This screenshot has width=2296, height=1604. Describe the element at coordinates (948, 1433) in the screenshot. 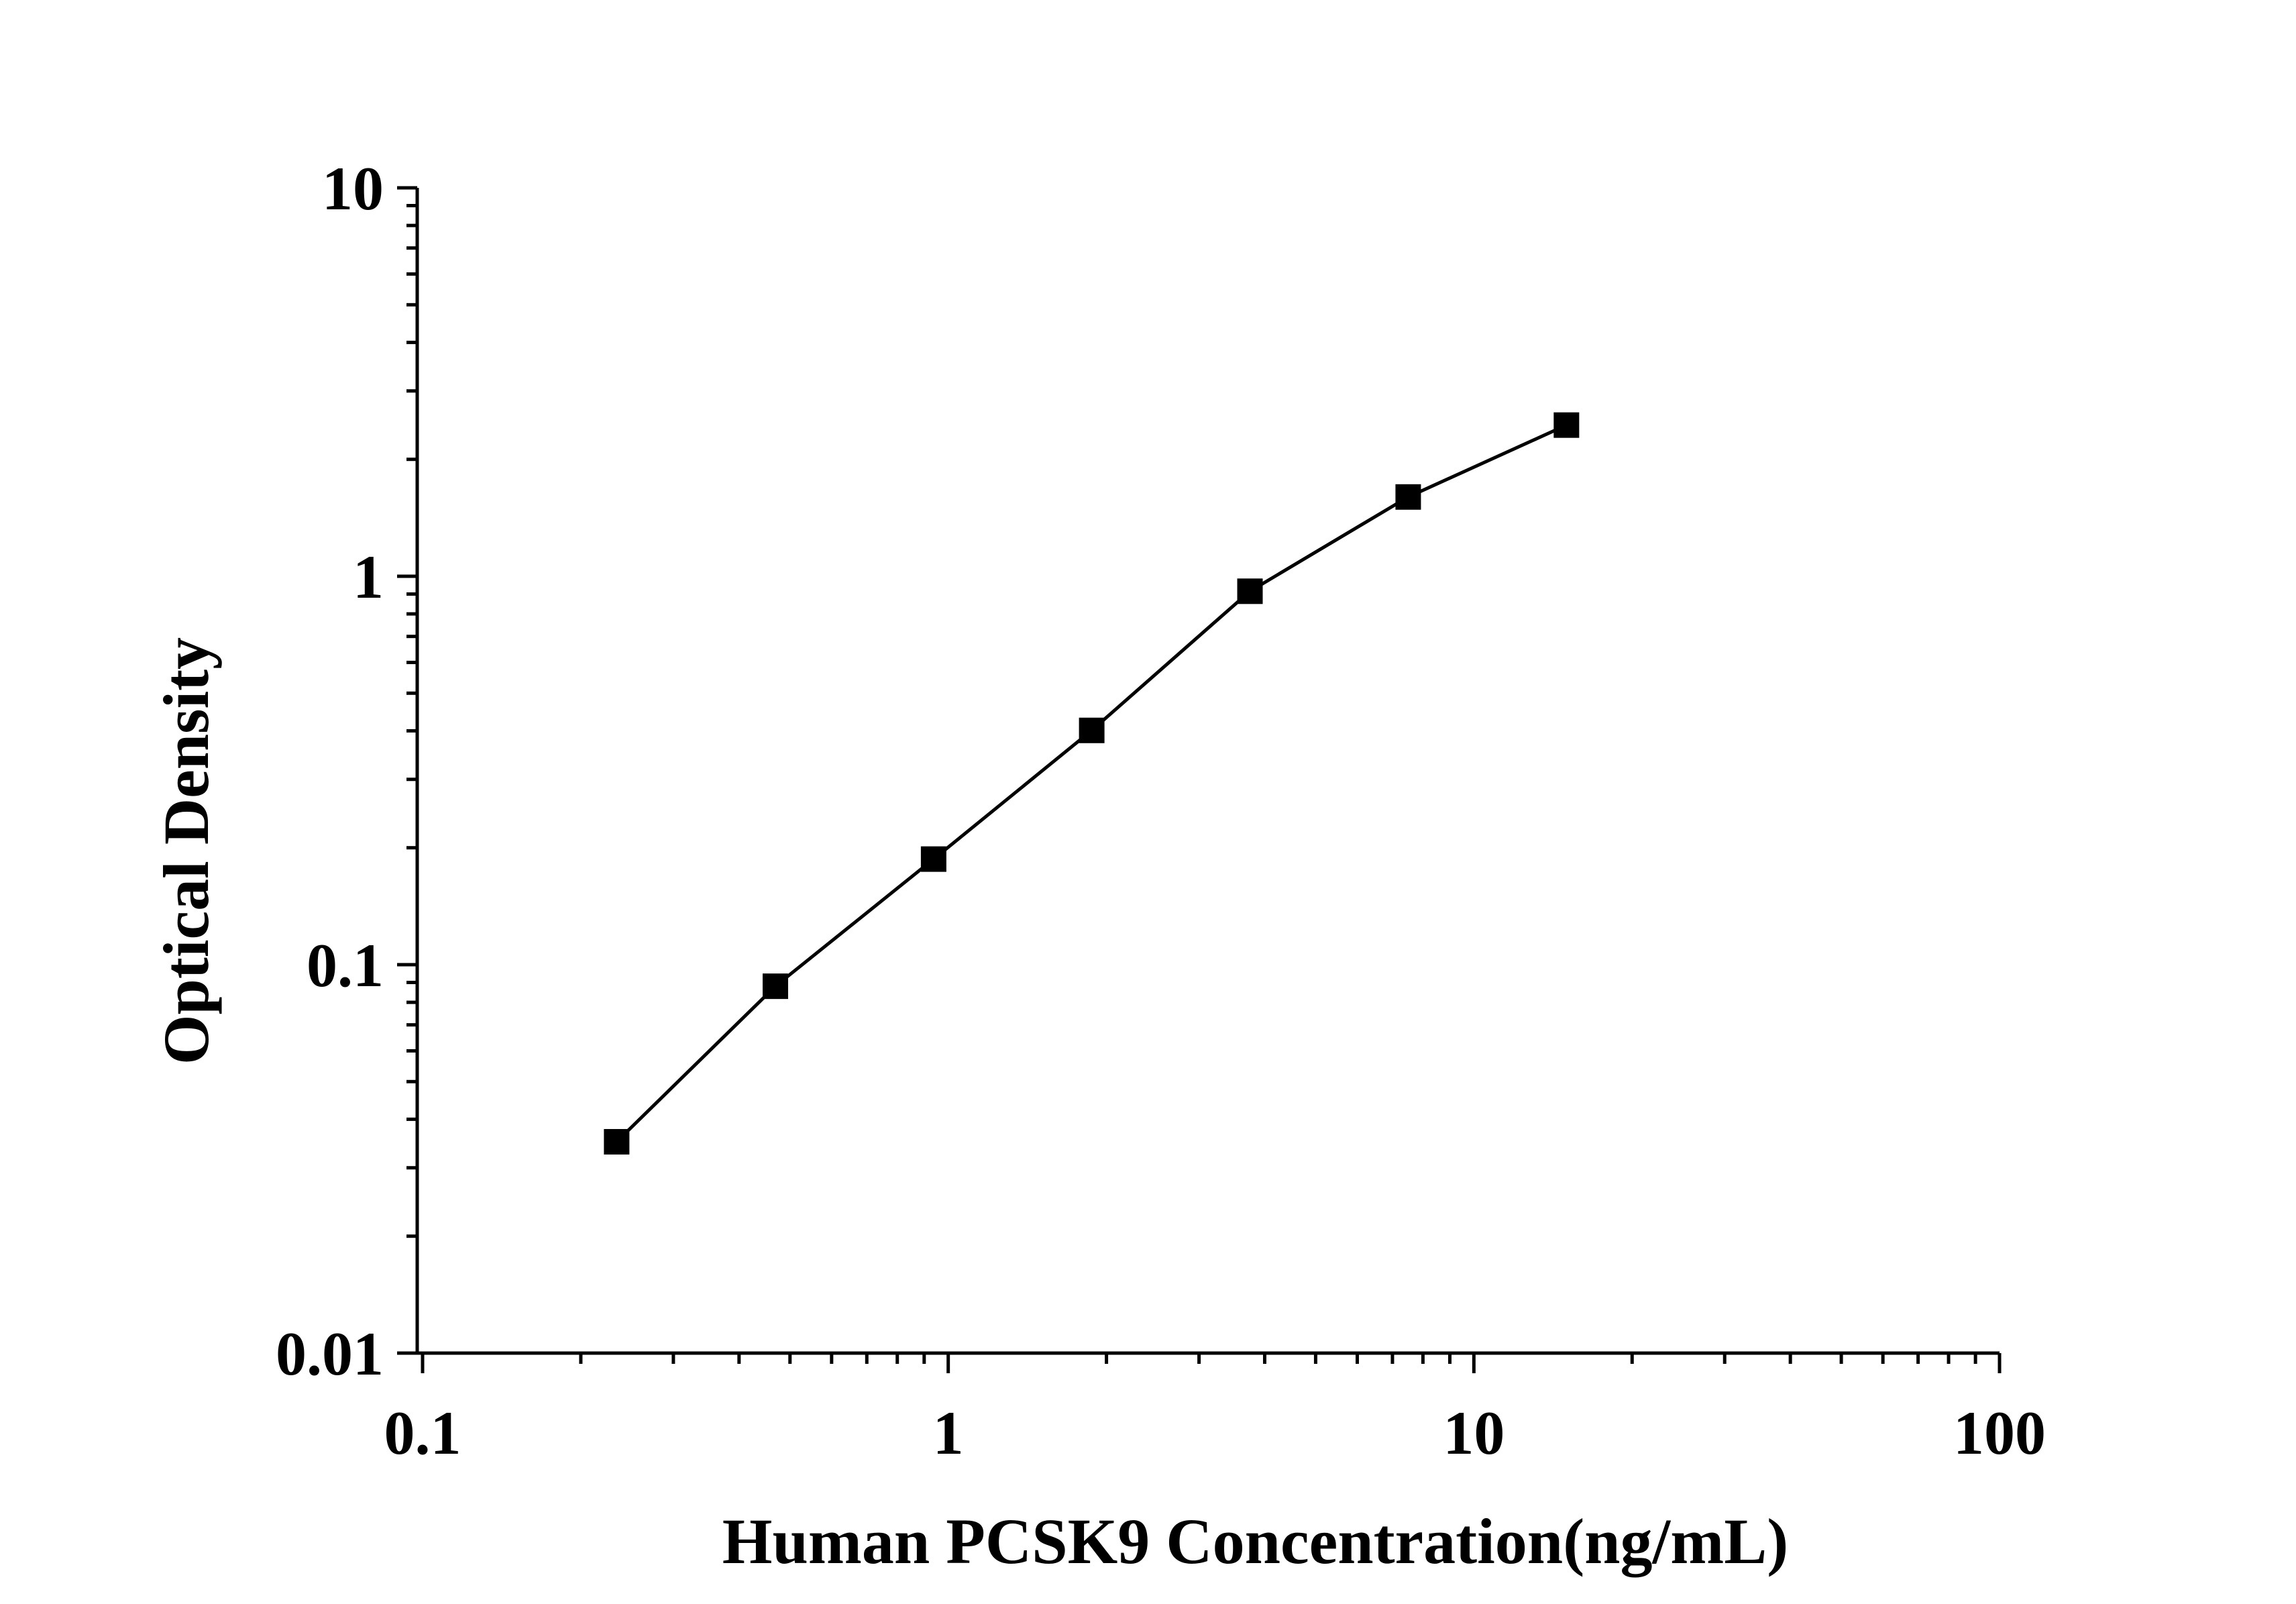

I see `x-tick-label: 1` at that location.